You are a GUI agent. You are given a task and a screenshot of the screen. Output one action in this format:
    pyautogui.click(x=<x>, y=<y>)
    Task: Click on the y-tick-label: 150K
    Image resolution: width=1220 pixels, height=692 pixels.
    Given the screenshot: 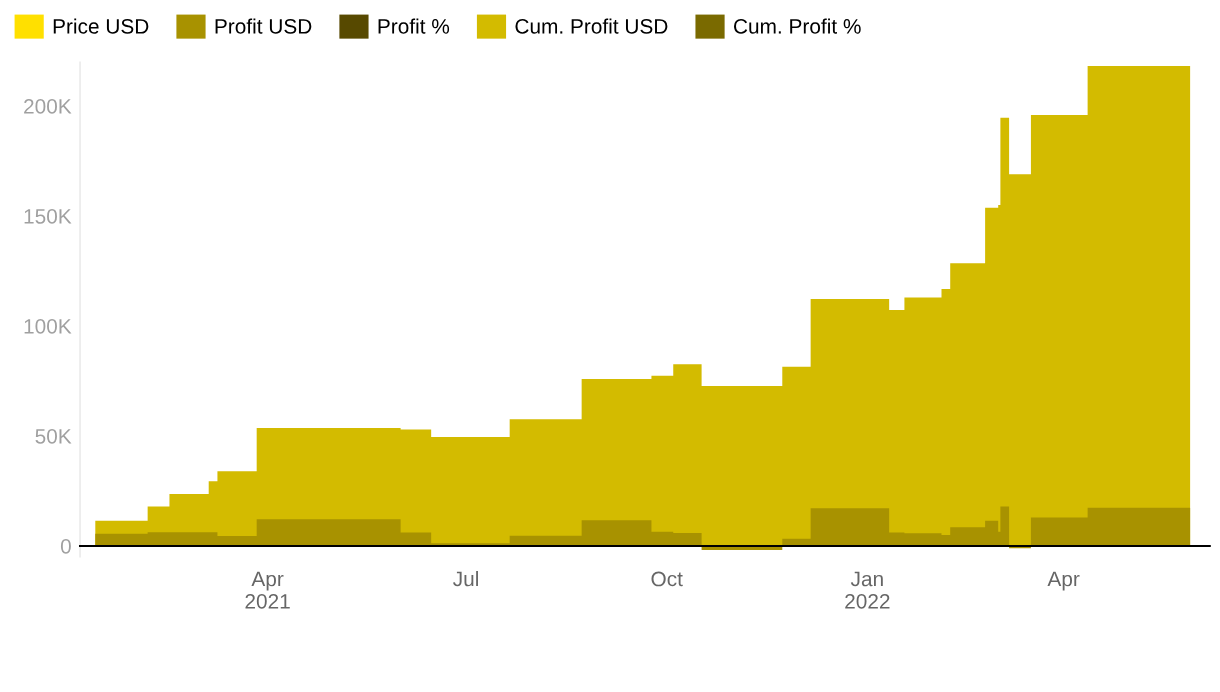 What is the action you would take?
    pyautogui.click(x=48, y=216)
    